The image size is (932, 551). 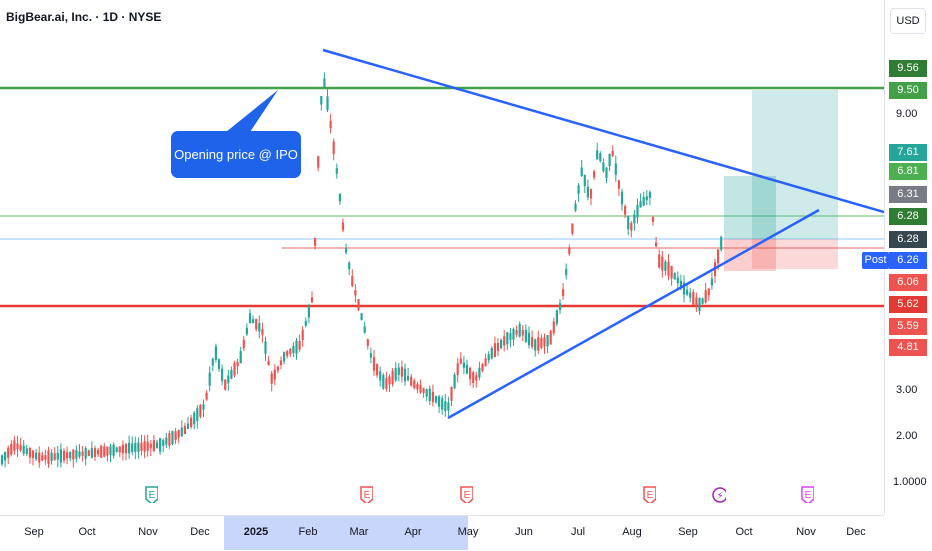 I want to click on time-label: Mar, so click(x=359, y=532).